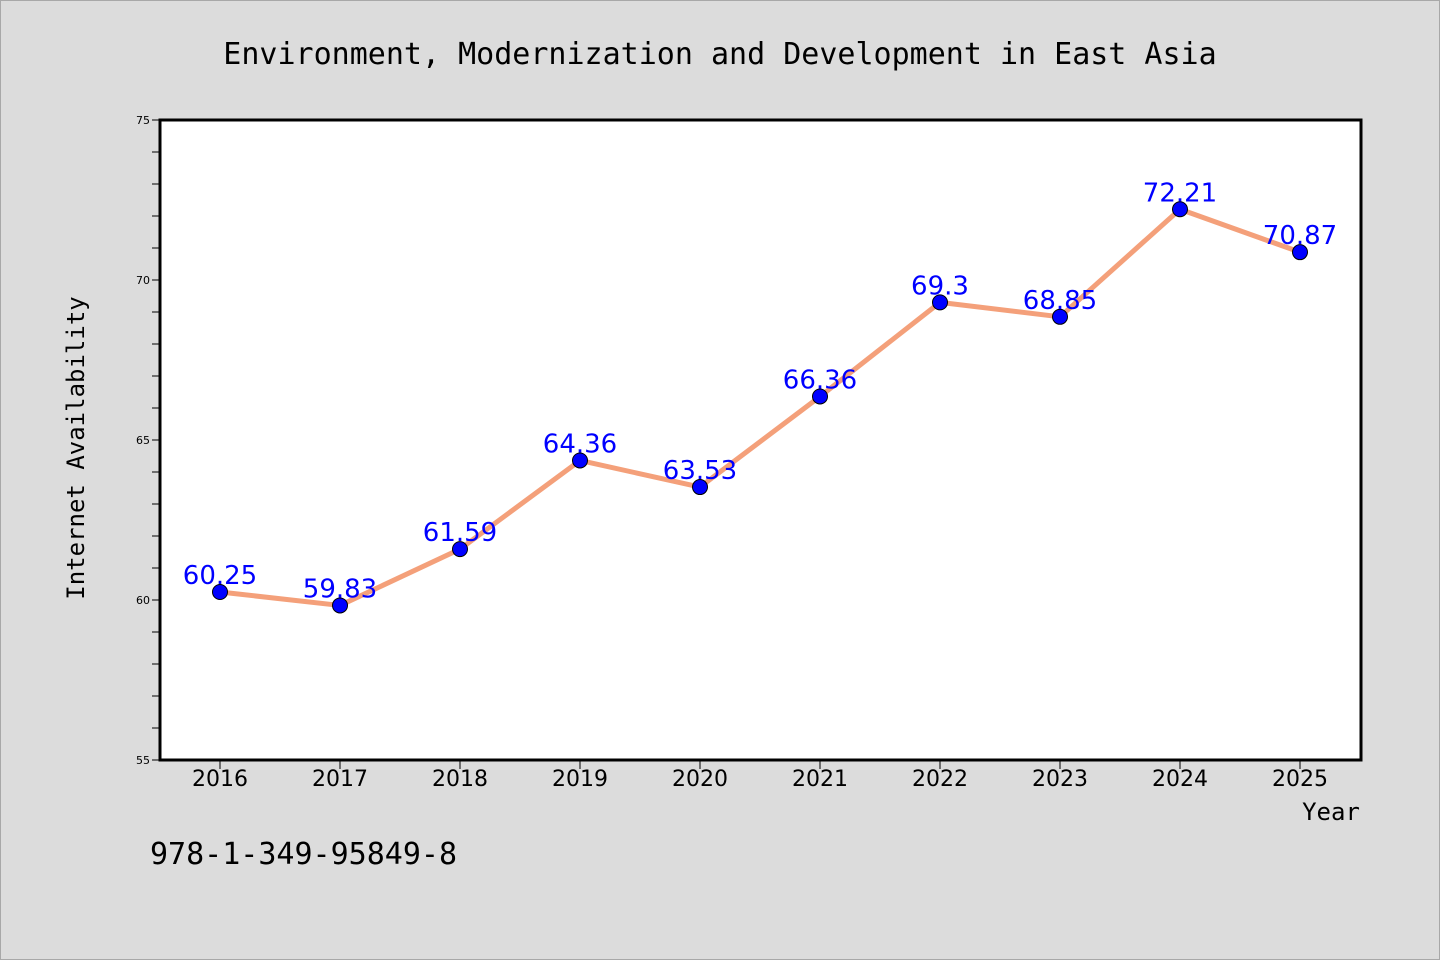  I want to click on data-label: 72.21, so click(1180, 193).